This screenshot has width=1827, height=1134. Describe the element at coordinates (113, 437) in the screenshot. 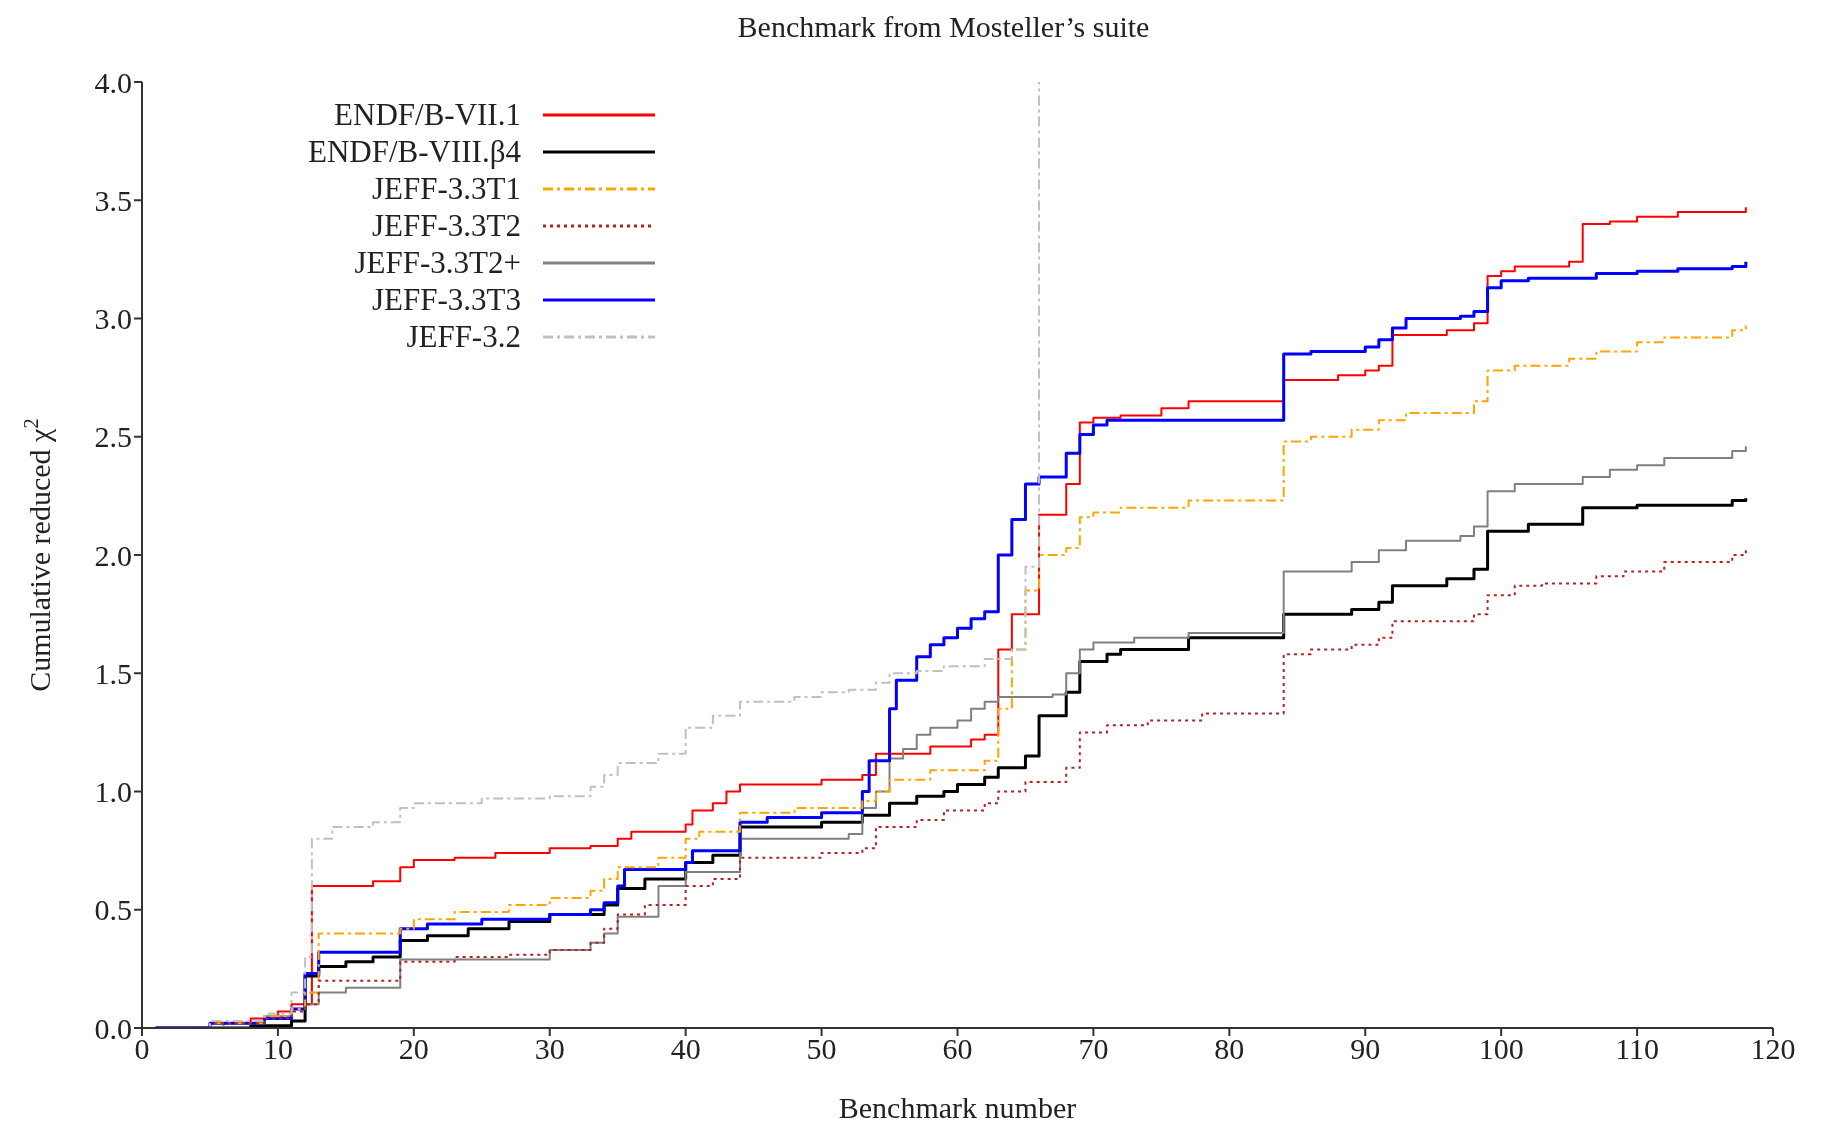

I see `y-tick-label: 2.5` at that location.